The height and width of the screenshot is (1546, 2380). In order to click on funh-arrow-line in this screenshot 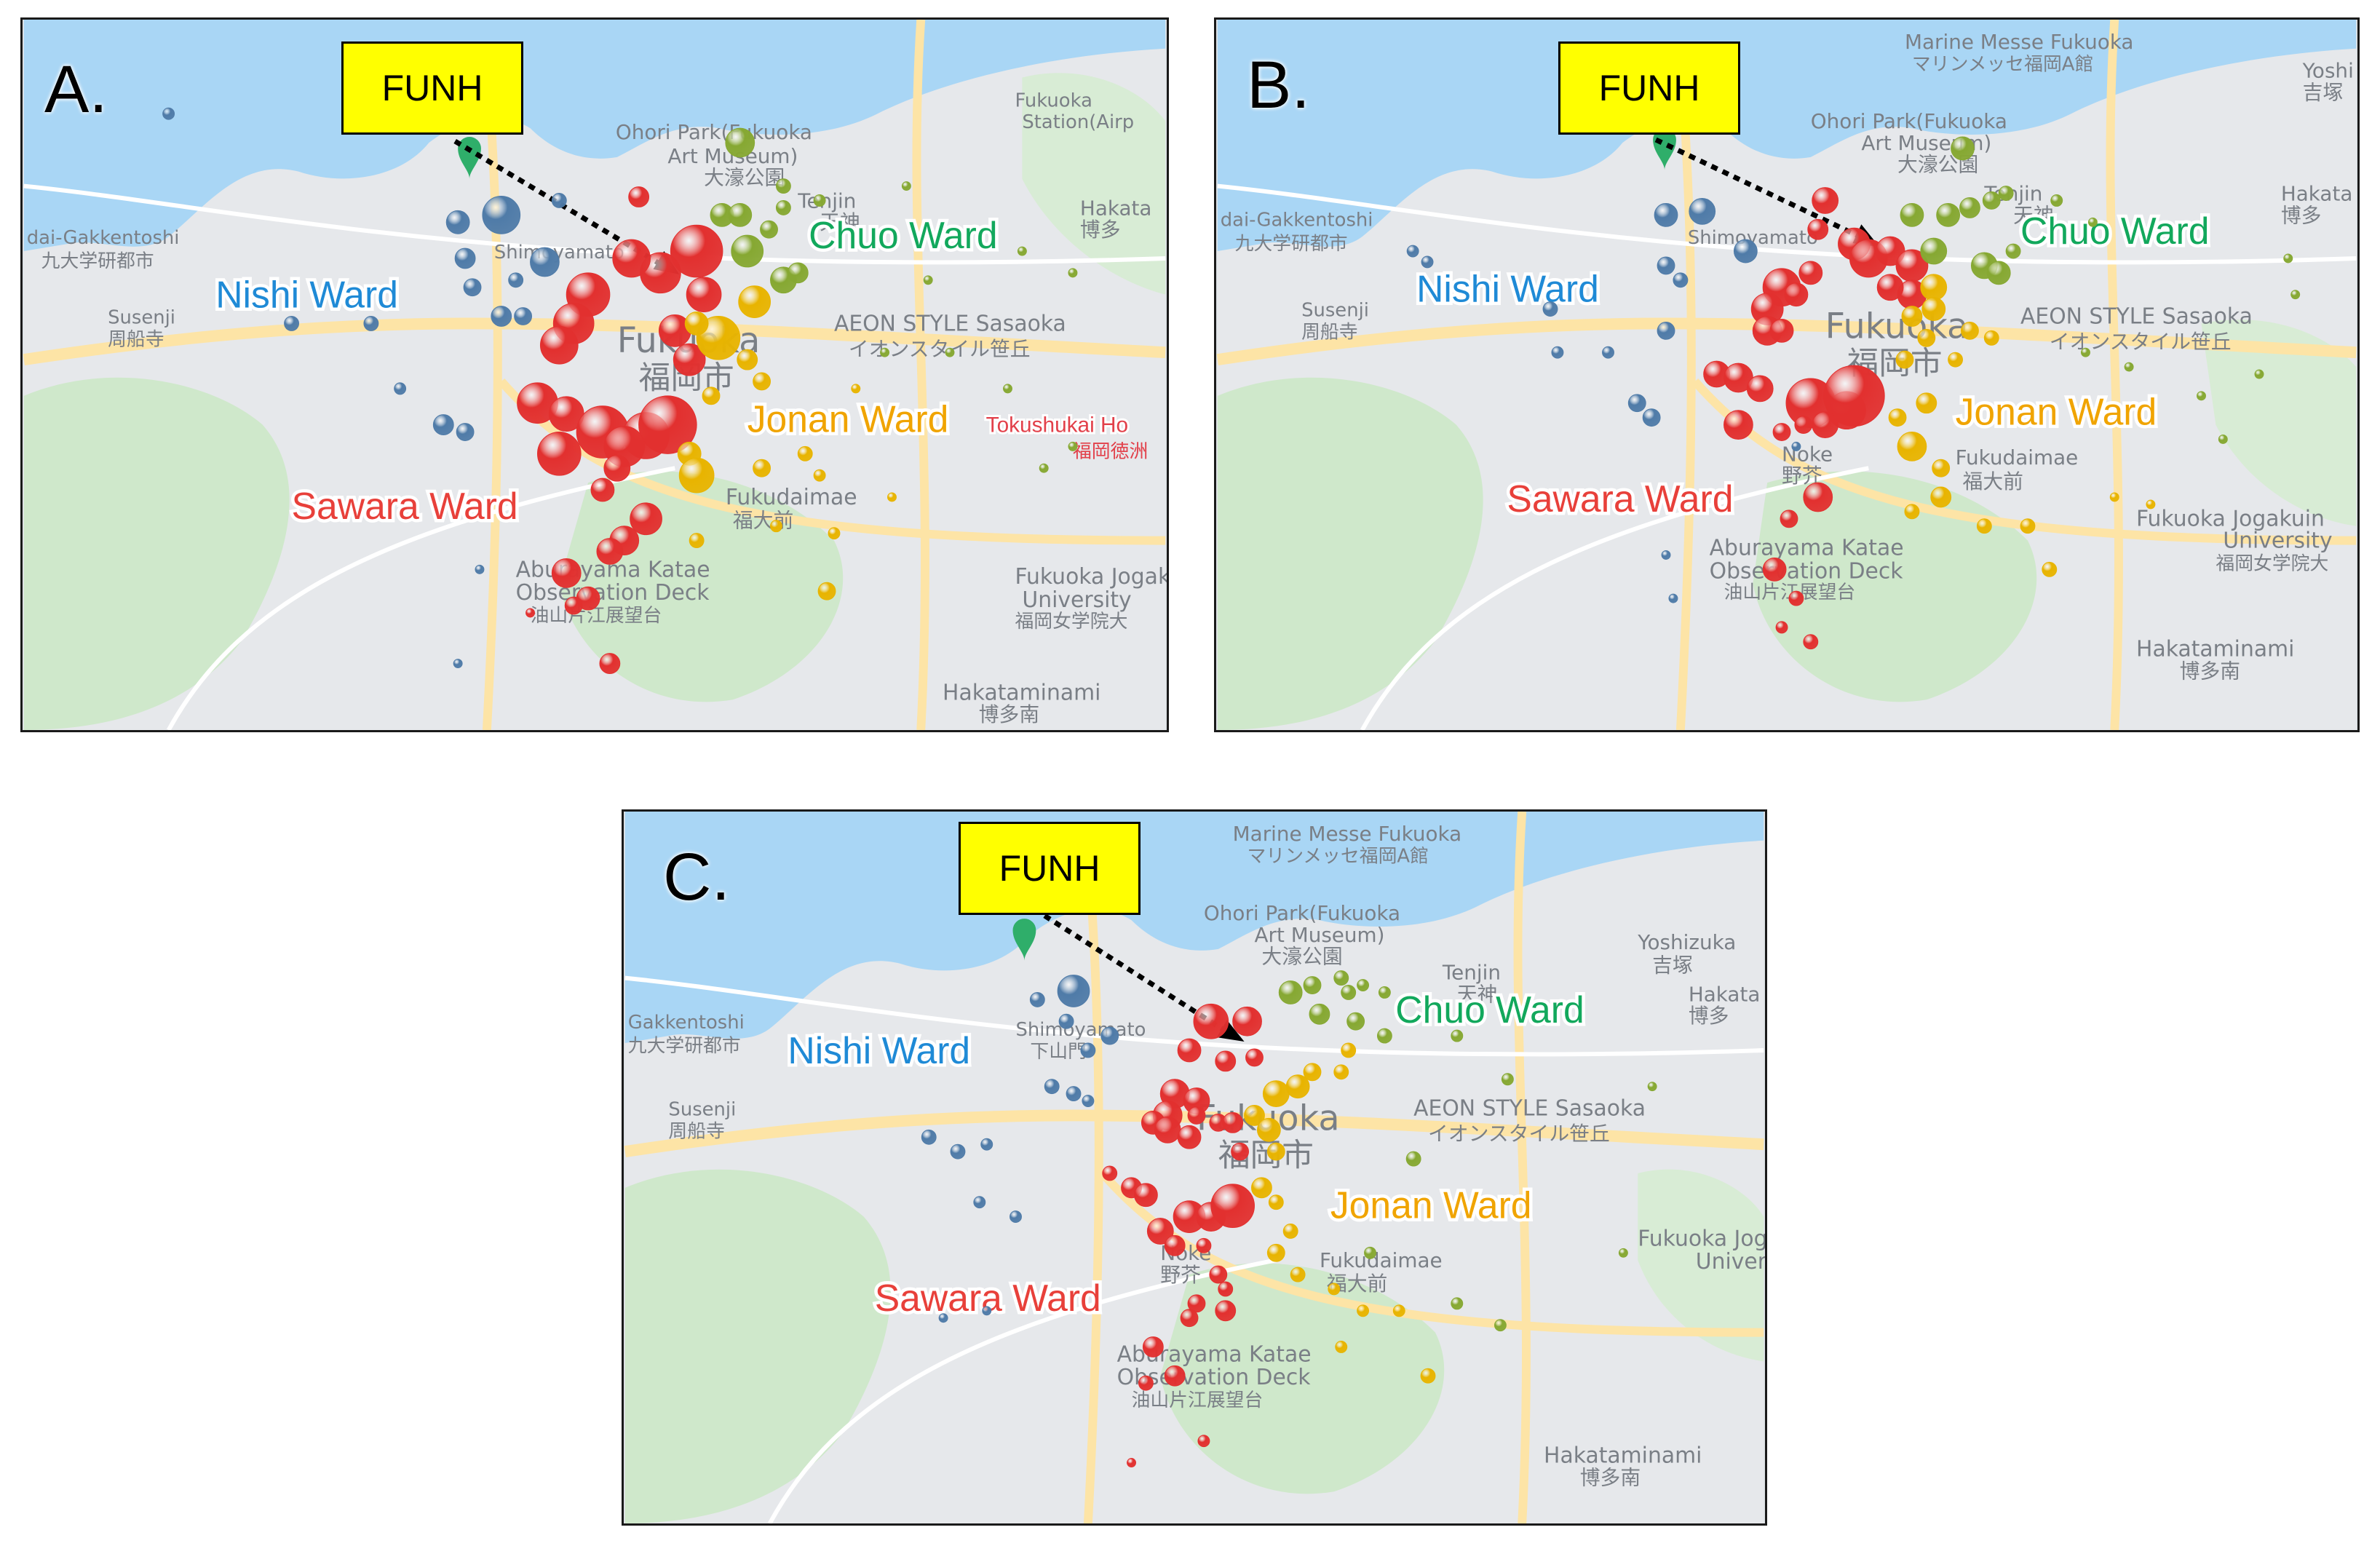, I will do `click(1757, 188)`.